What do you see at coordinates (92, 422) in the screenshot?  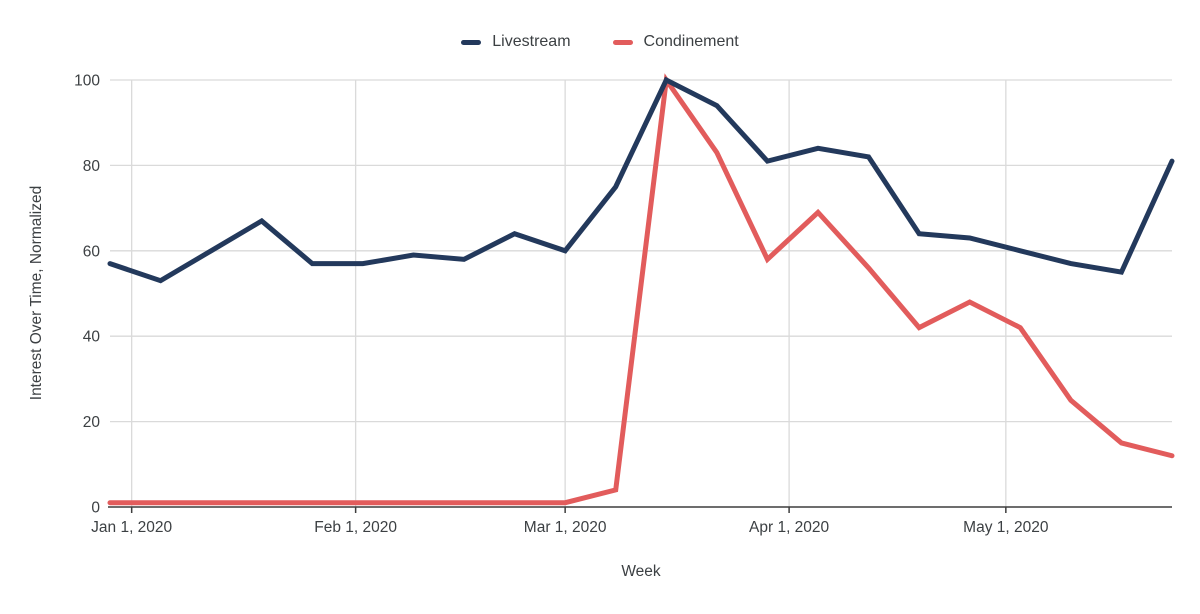 I see `y-tick-label: 20` at bounding box center [92, 422].